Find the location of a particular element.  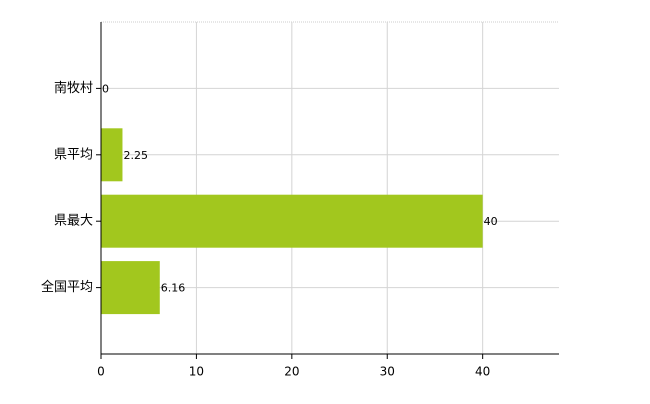

x-tick-label: 30 is located at coordinates (387, 372).